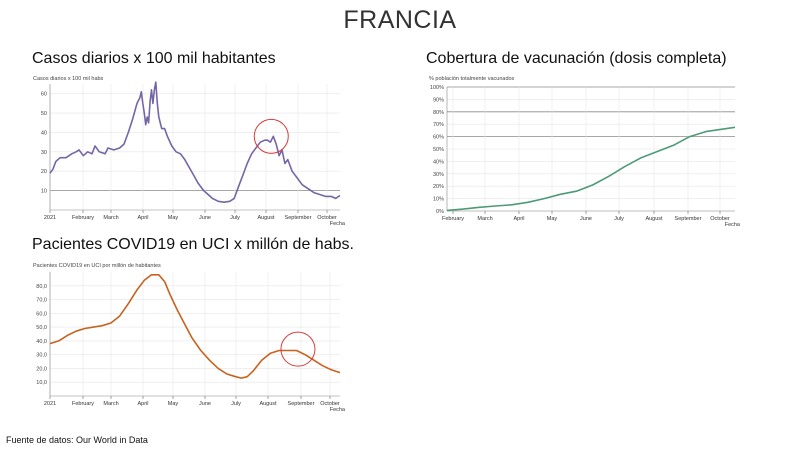  I want to click on cases-chart-subtitle: Casos diarios x 100 mil habs, so click(68, 79).